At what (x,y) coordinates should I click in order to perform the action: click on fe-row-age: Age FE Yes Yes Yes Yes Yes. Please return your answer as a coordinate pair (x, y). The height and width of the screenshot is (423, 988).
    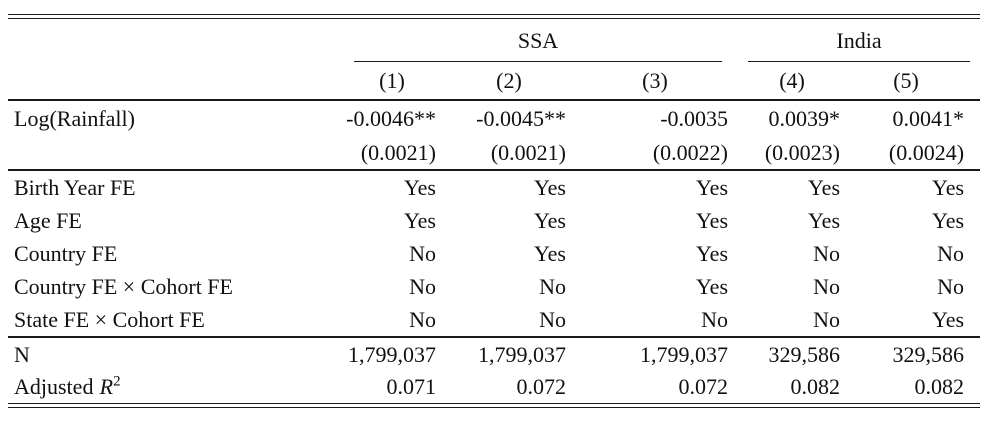
    Looking at the image, I should click on (494, 220).